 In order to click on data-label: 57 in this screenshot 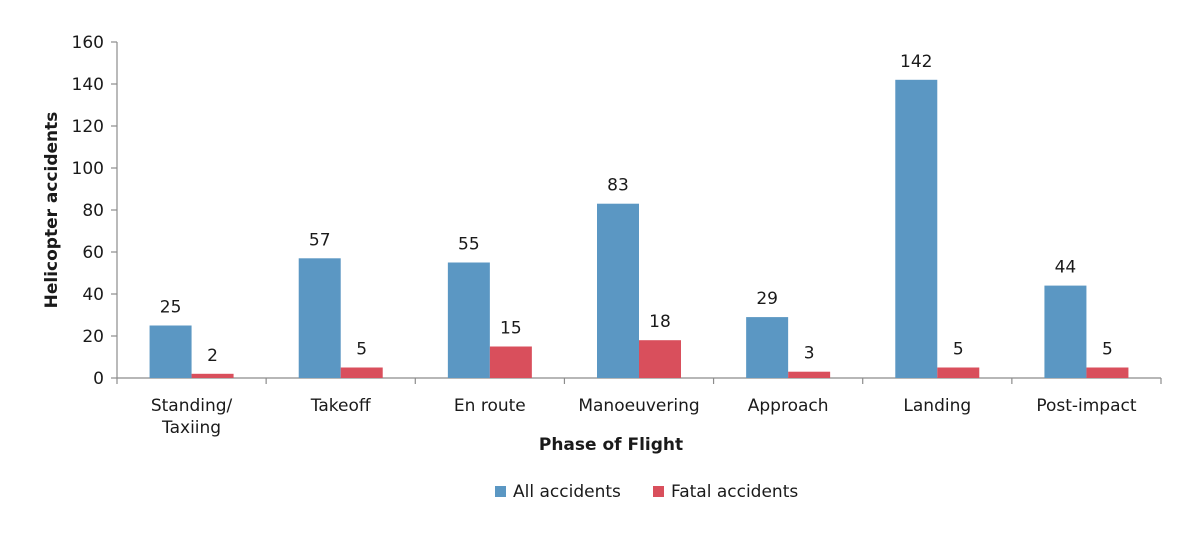, I will do `click(320, 240)`.